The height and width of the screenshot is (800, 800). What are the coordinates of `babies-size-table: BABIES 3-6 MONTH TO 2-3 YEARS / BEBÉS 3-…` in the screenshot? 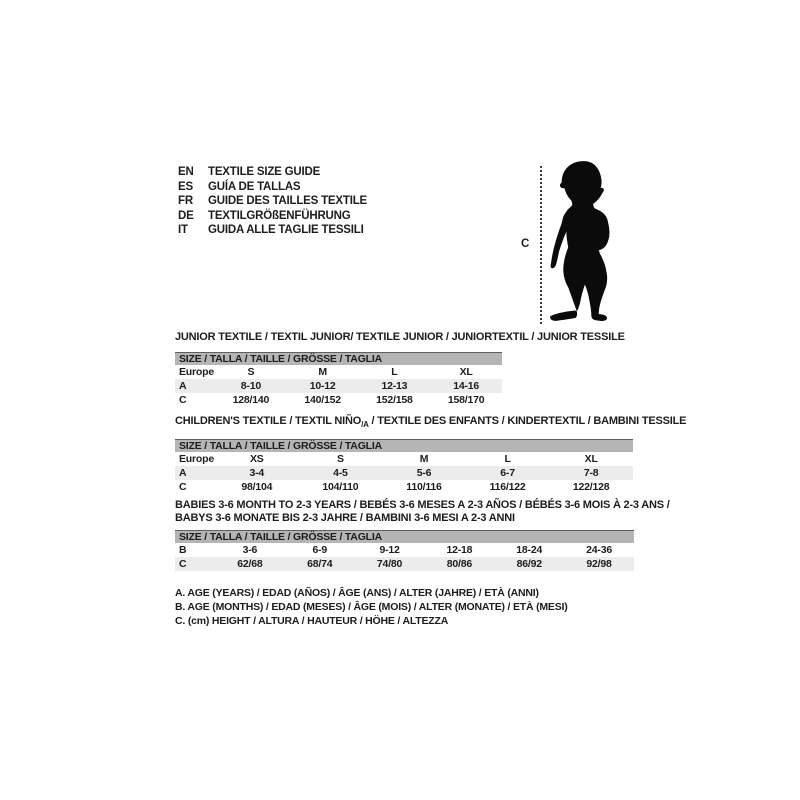 It's located at (422, 535).